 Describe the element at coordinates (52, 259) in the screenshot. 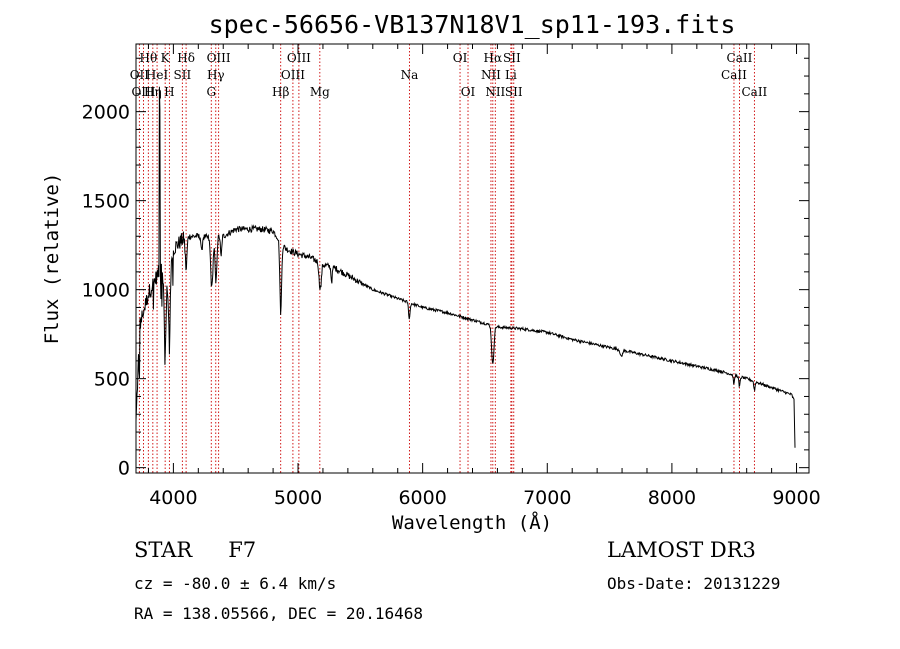

I see `y-axis-label: Flux (relative)` at that location.